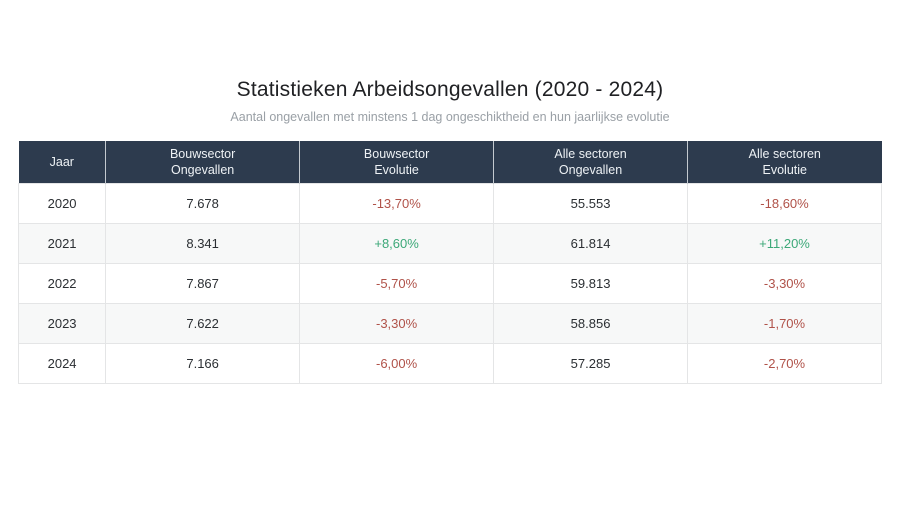 The height and width of the screenshot is (506, 900). What do you see at coordinates (784, 243) in the screenshot?
I see `cell-alle-sectoren-evolutie: +11,20%` at bounding box center [784, 243].